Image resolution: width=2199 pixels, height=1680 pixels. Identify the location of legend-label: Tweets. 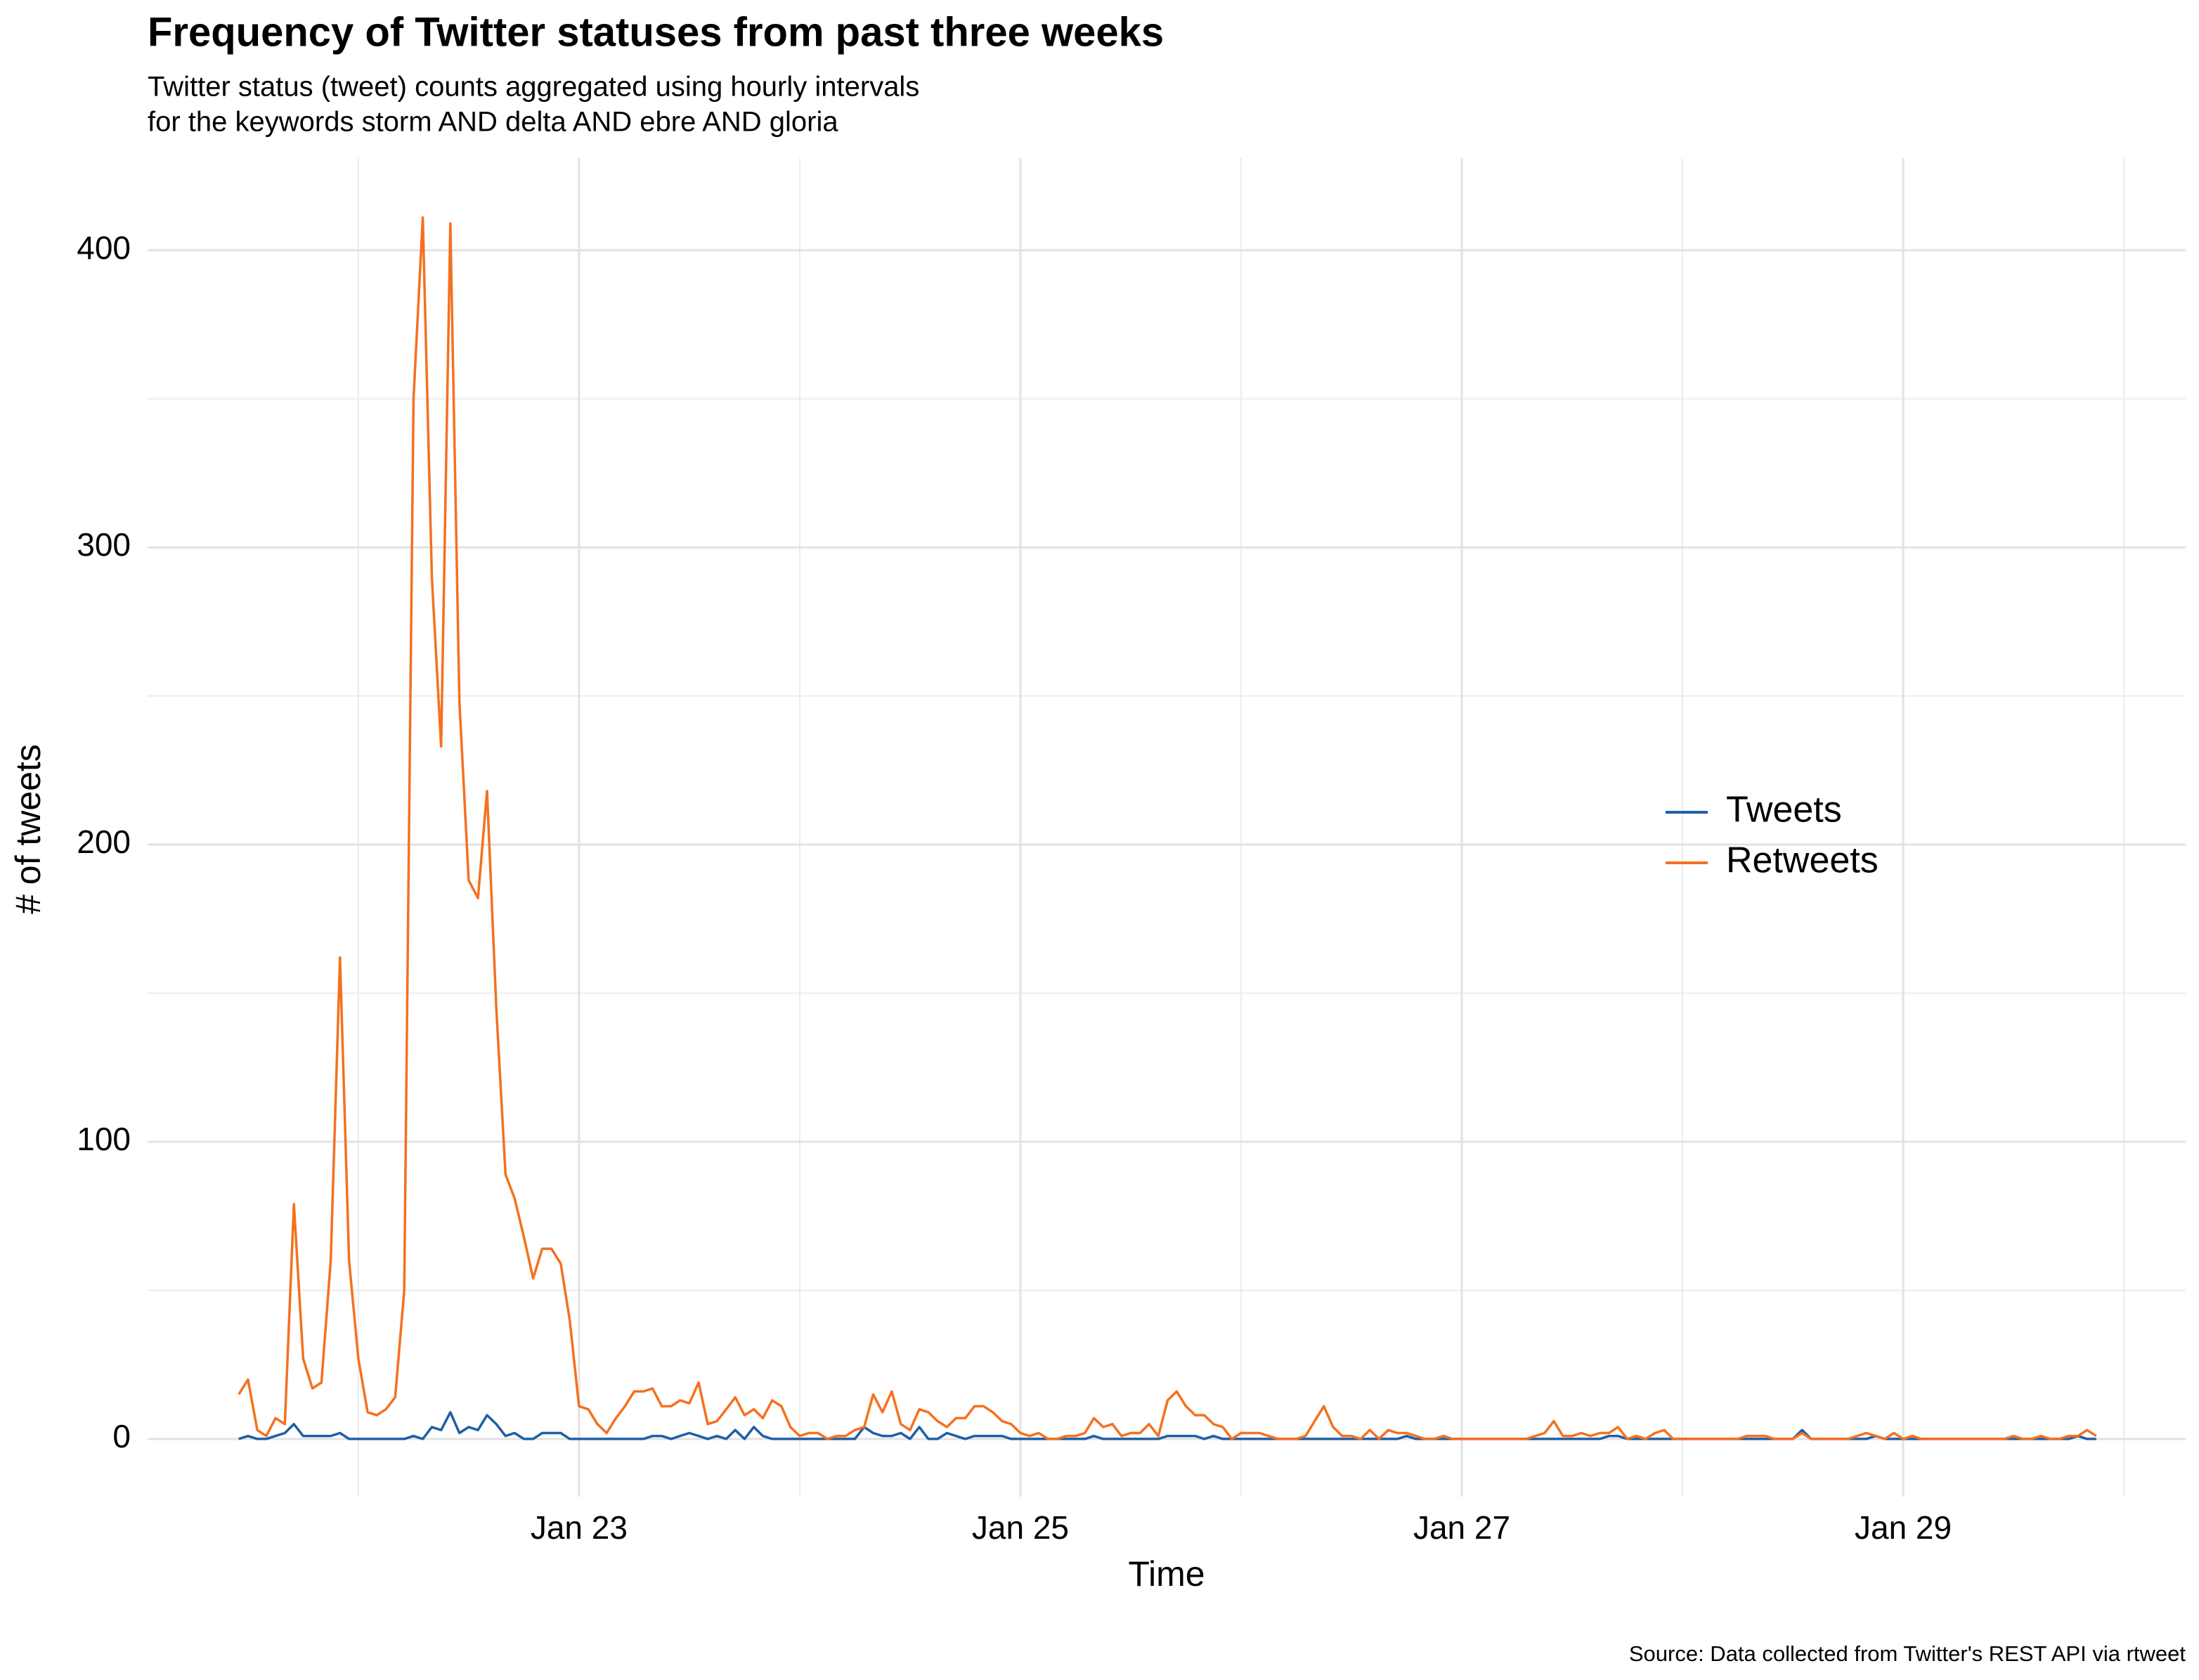
(1784, 810).